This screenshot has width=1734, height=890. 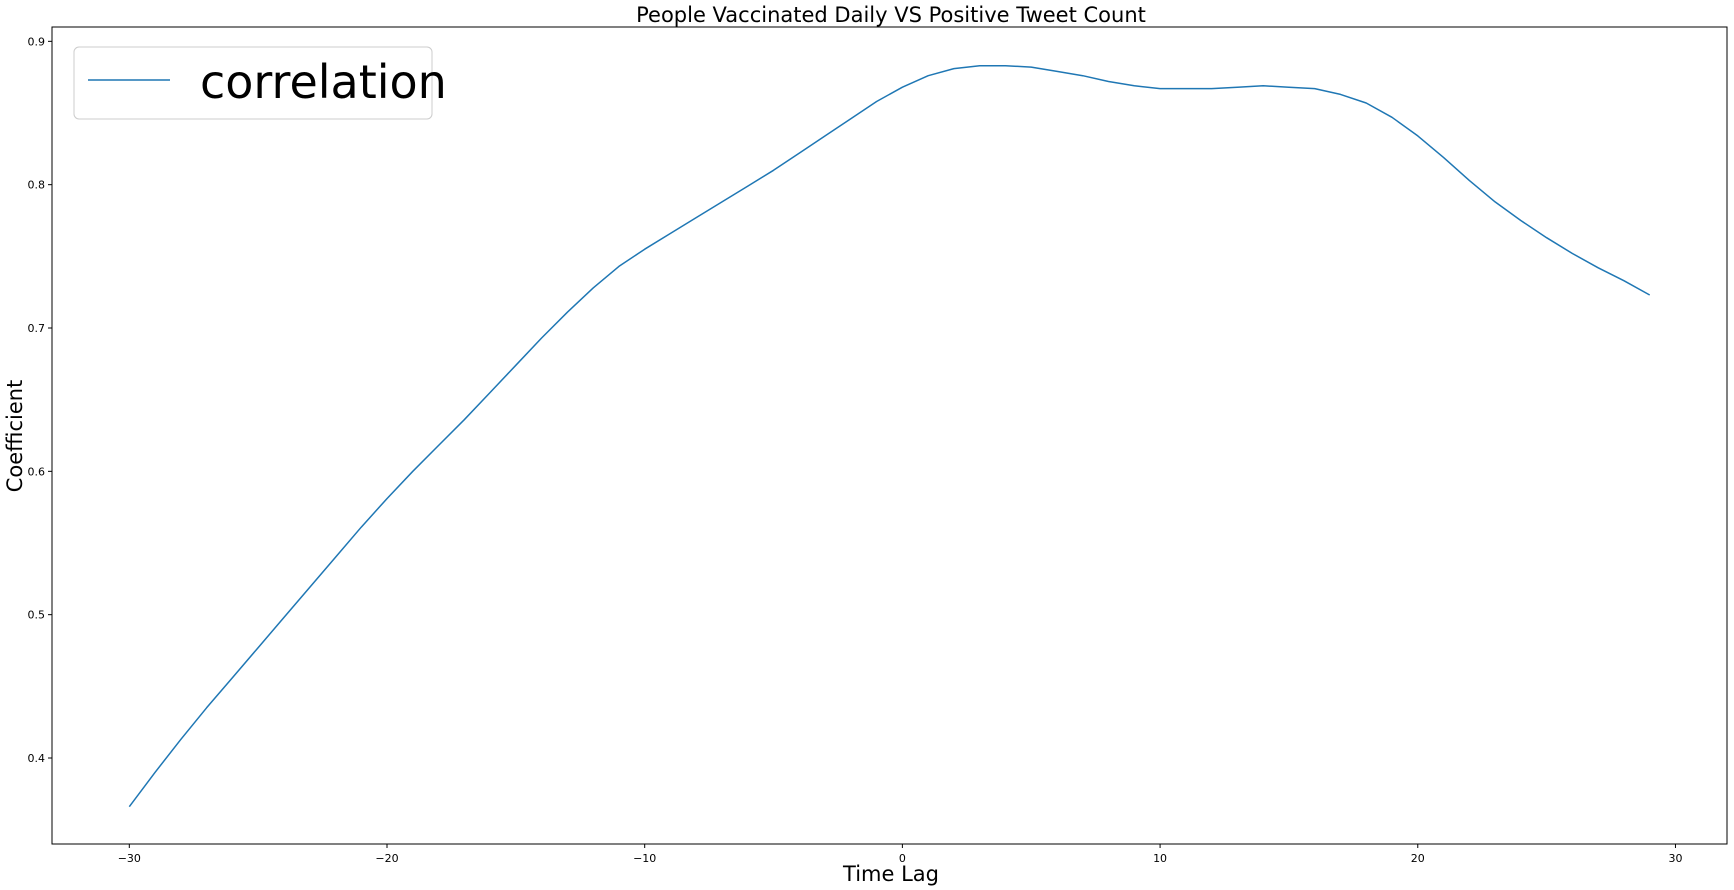 I want to click on y-axis-label: Coefficient, so click(x=15, y=436).